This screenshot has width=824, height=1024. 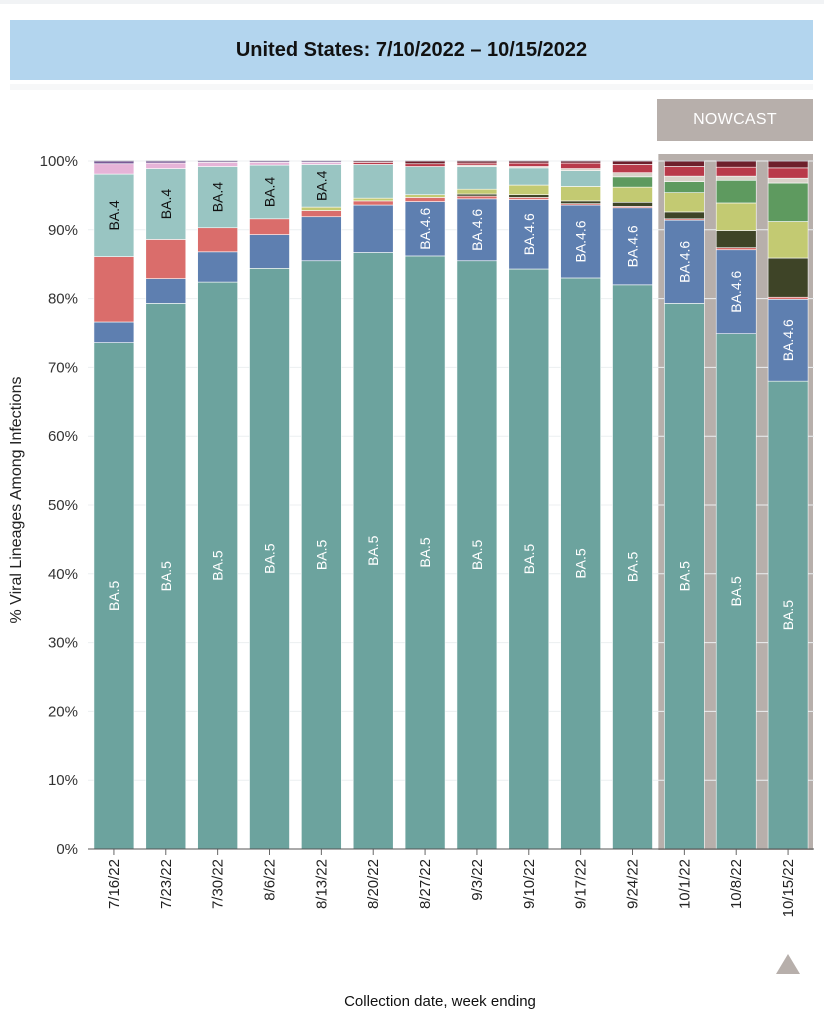 What do you see at coordinates (218, 884) in the screenshot?
I see `x-tick-label: 7/30/22` at bounding box center [218, 884].